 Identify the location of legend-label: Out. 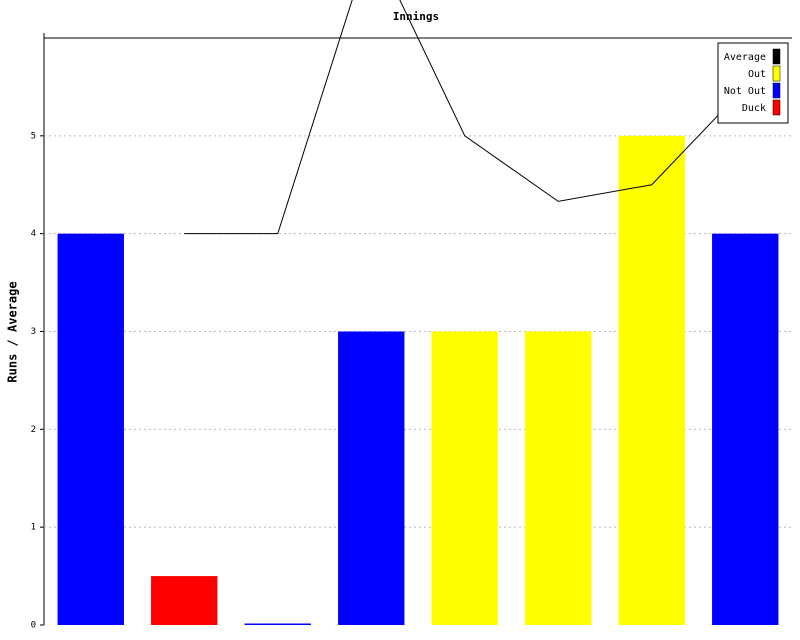
(757, 74).